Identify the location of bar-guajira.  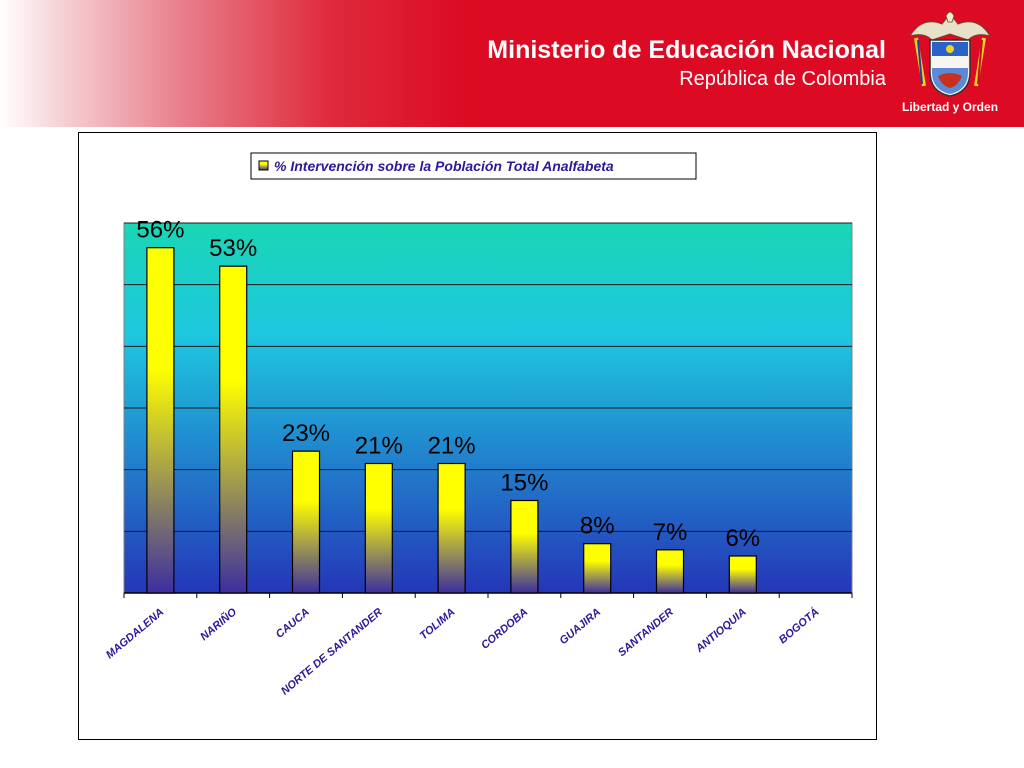
(597, 568).